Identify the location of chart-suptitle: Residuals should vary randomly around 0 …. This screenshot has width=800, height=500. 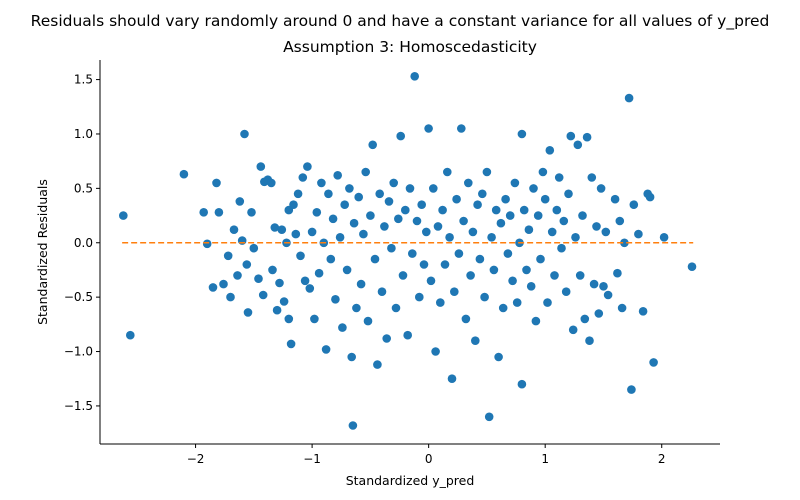
(400, 21).